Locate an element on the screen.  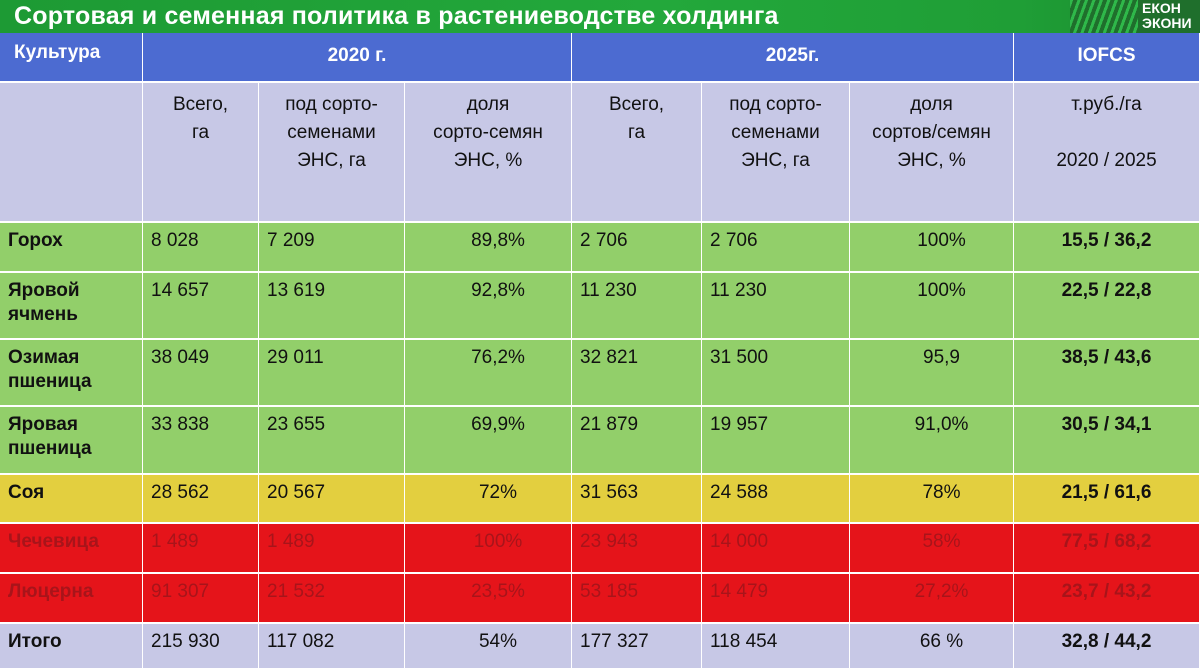
table-cell-iofcs: 32,8 / 44,2 is located at coordinates (1107, 647).